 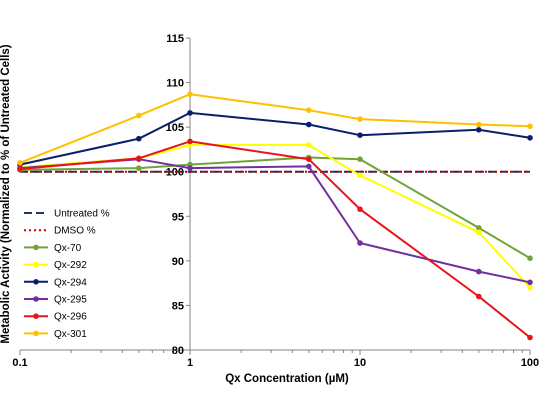 I want to click on x-tick-label: 10, so click(x=360, y=363).